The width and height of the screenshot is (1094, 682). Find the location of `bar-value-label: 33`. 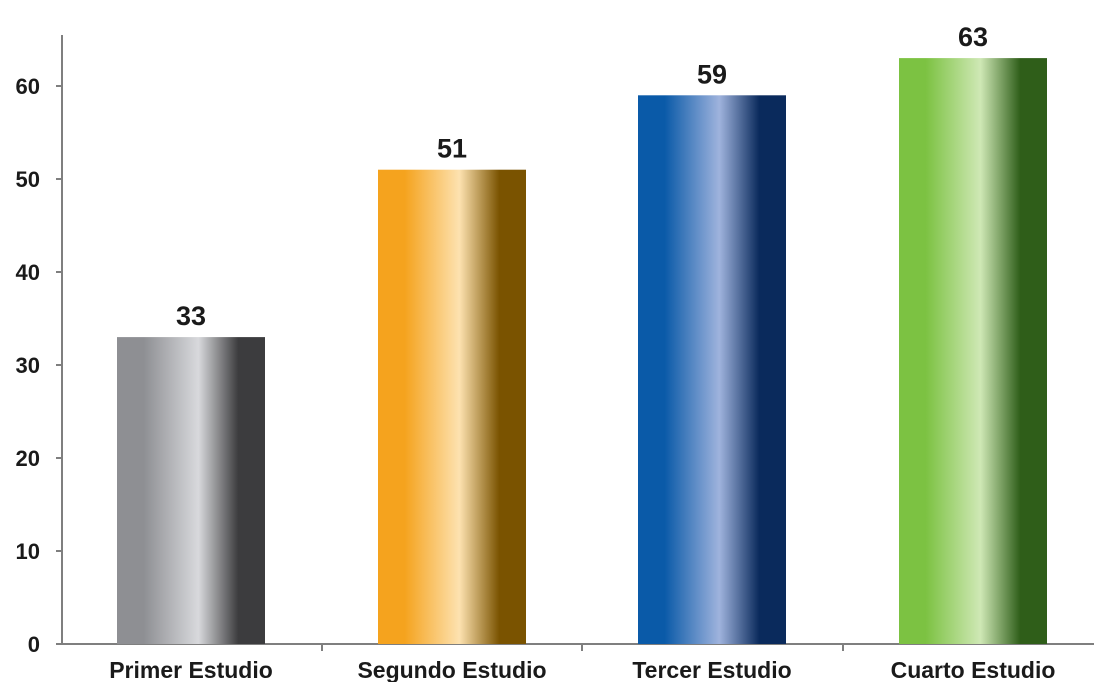

bar-value-label: 33 is located at coordinates (191, 316).